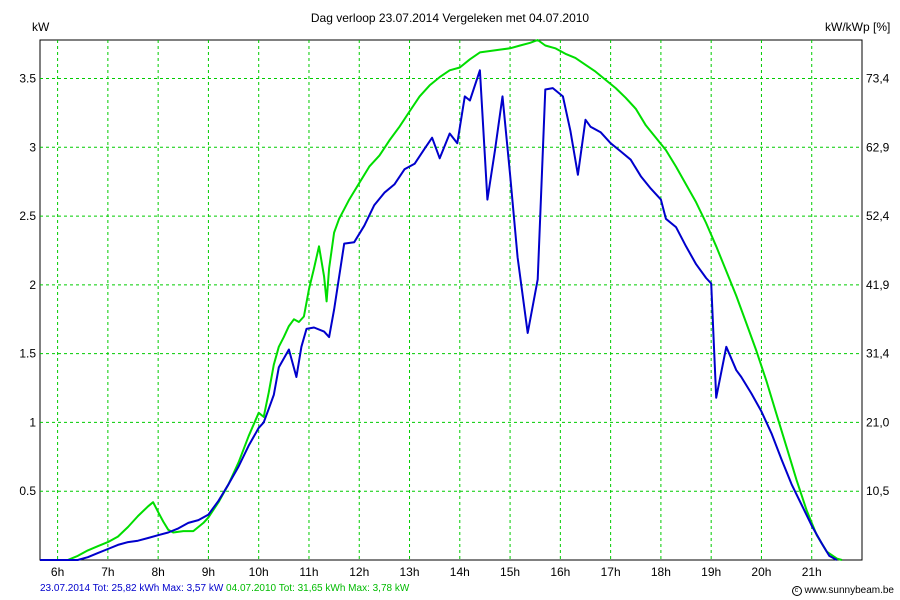  I want to click on x-tick-label: 12h, so click(359, 572).